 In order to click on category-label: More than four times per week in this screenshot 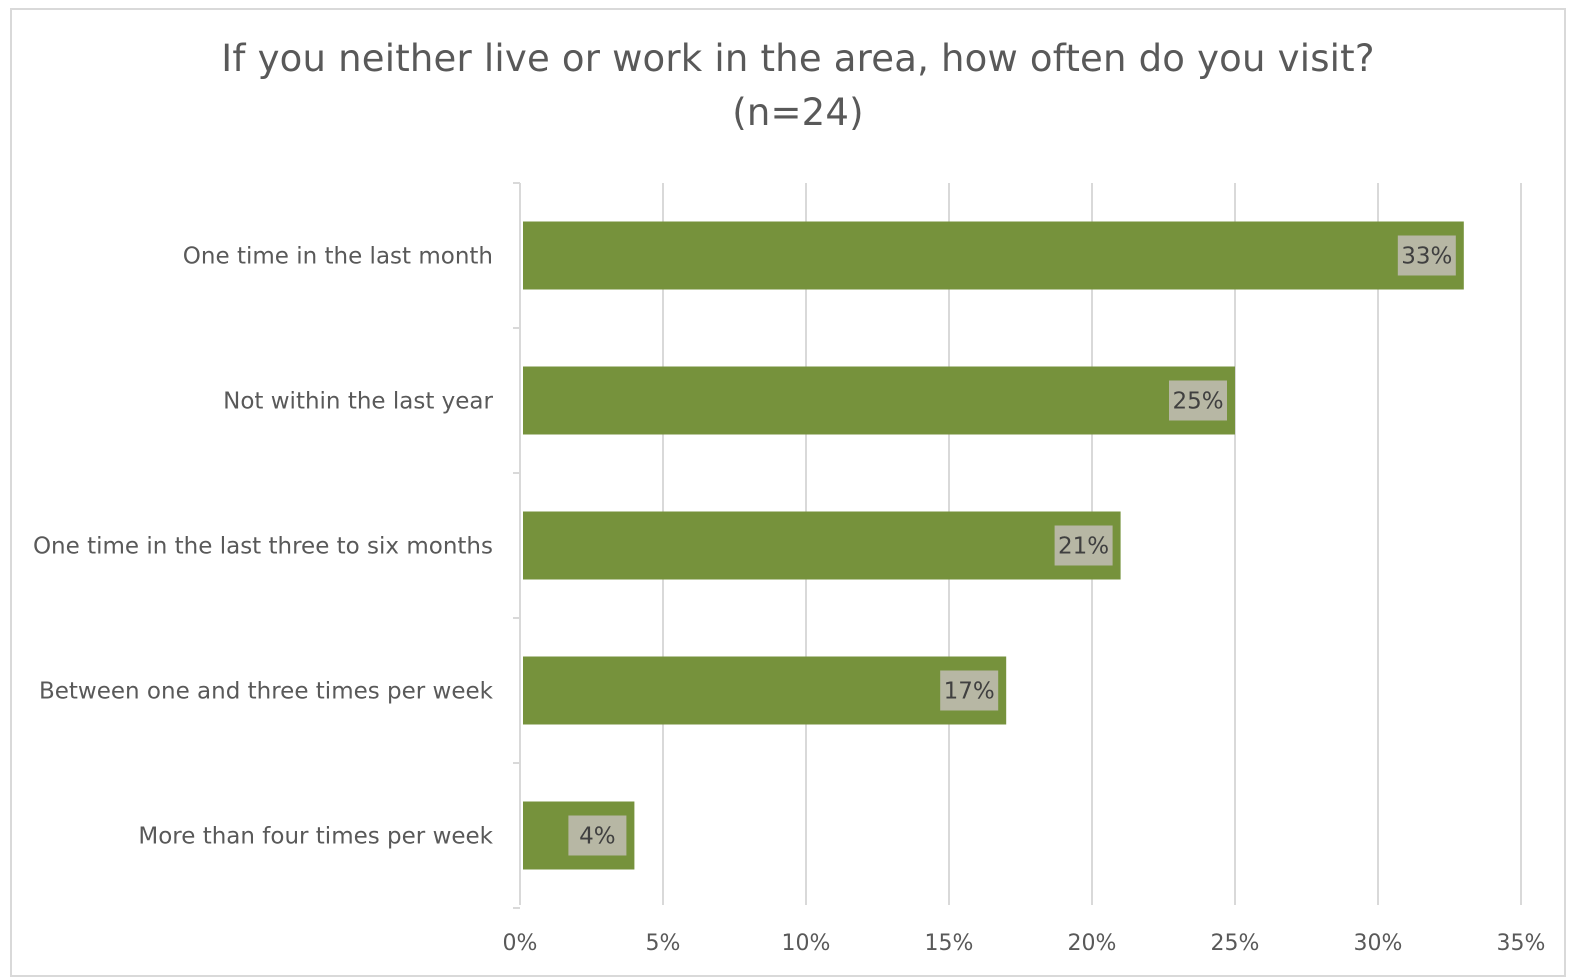, I will do `click(315, 837)`.